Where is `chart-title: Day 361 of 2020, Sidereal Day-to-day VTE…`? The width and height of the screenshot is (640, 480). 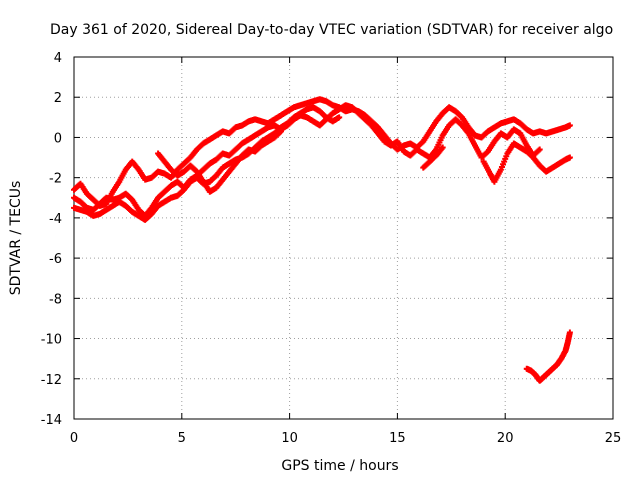 chart-title: Day 361 of 2020, Sidereal Day-to-day VTE… is located at coordinates (331, 30).